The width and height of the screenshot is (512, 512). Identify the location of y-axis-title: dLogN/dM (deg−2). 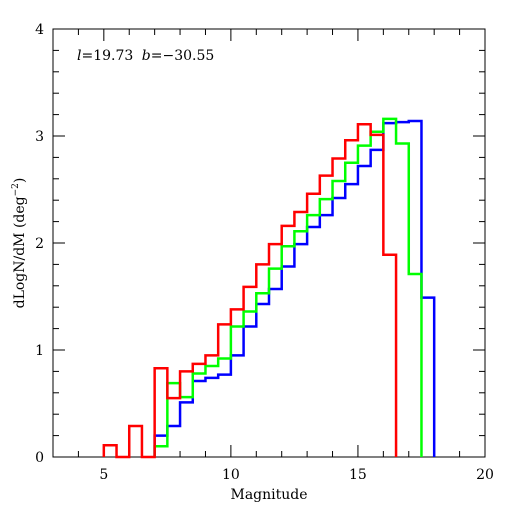
(19, 243).